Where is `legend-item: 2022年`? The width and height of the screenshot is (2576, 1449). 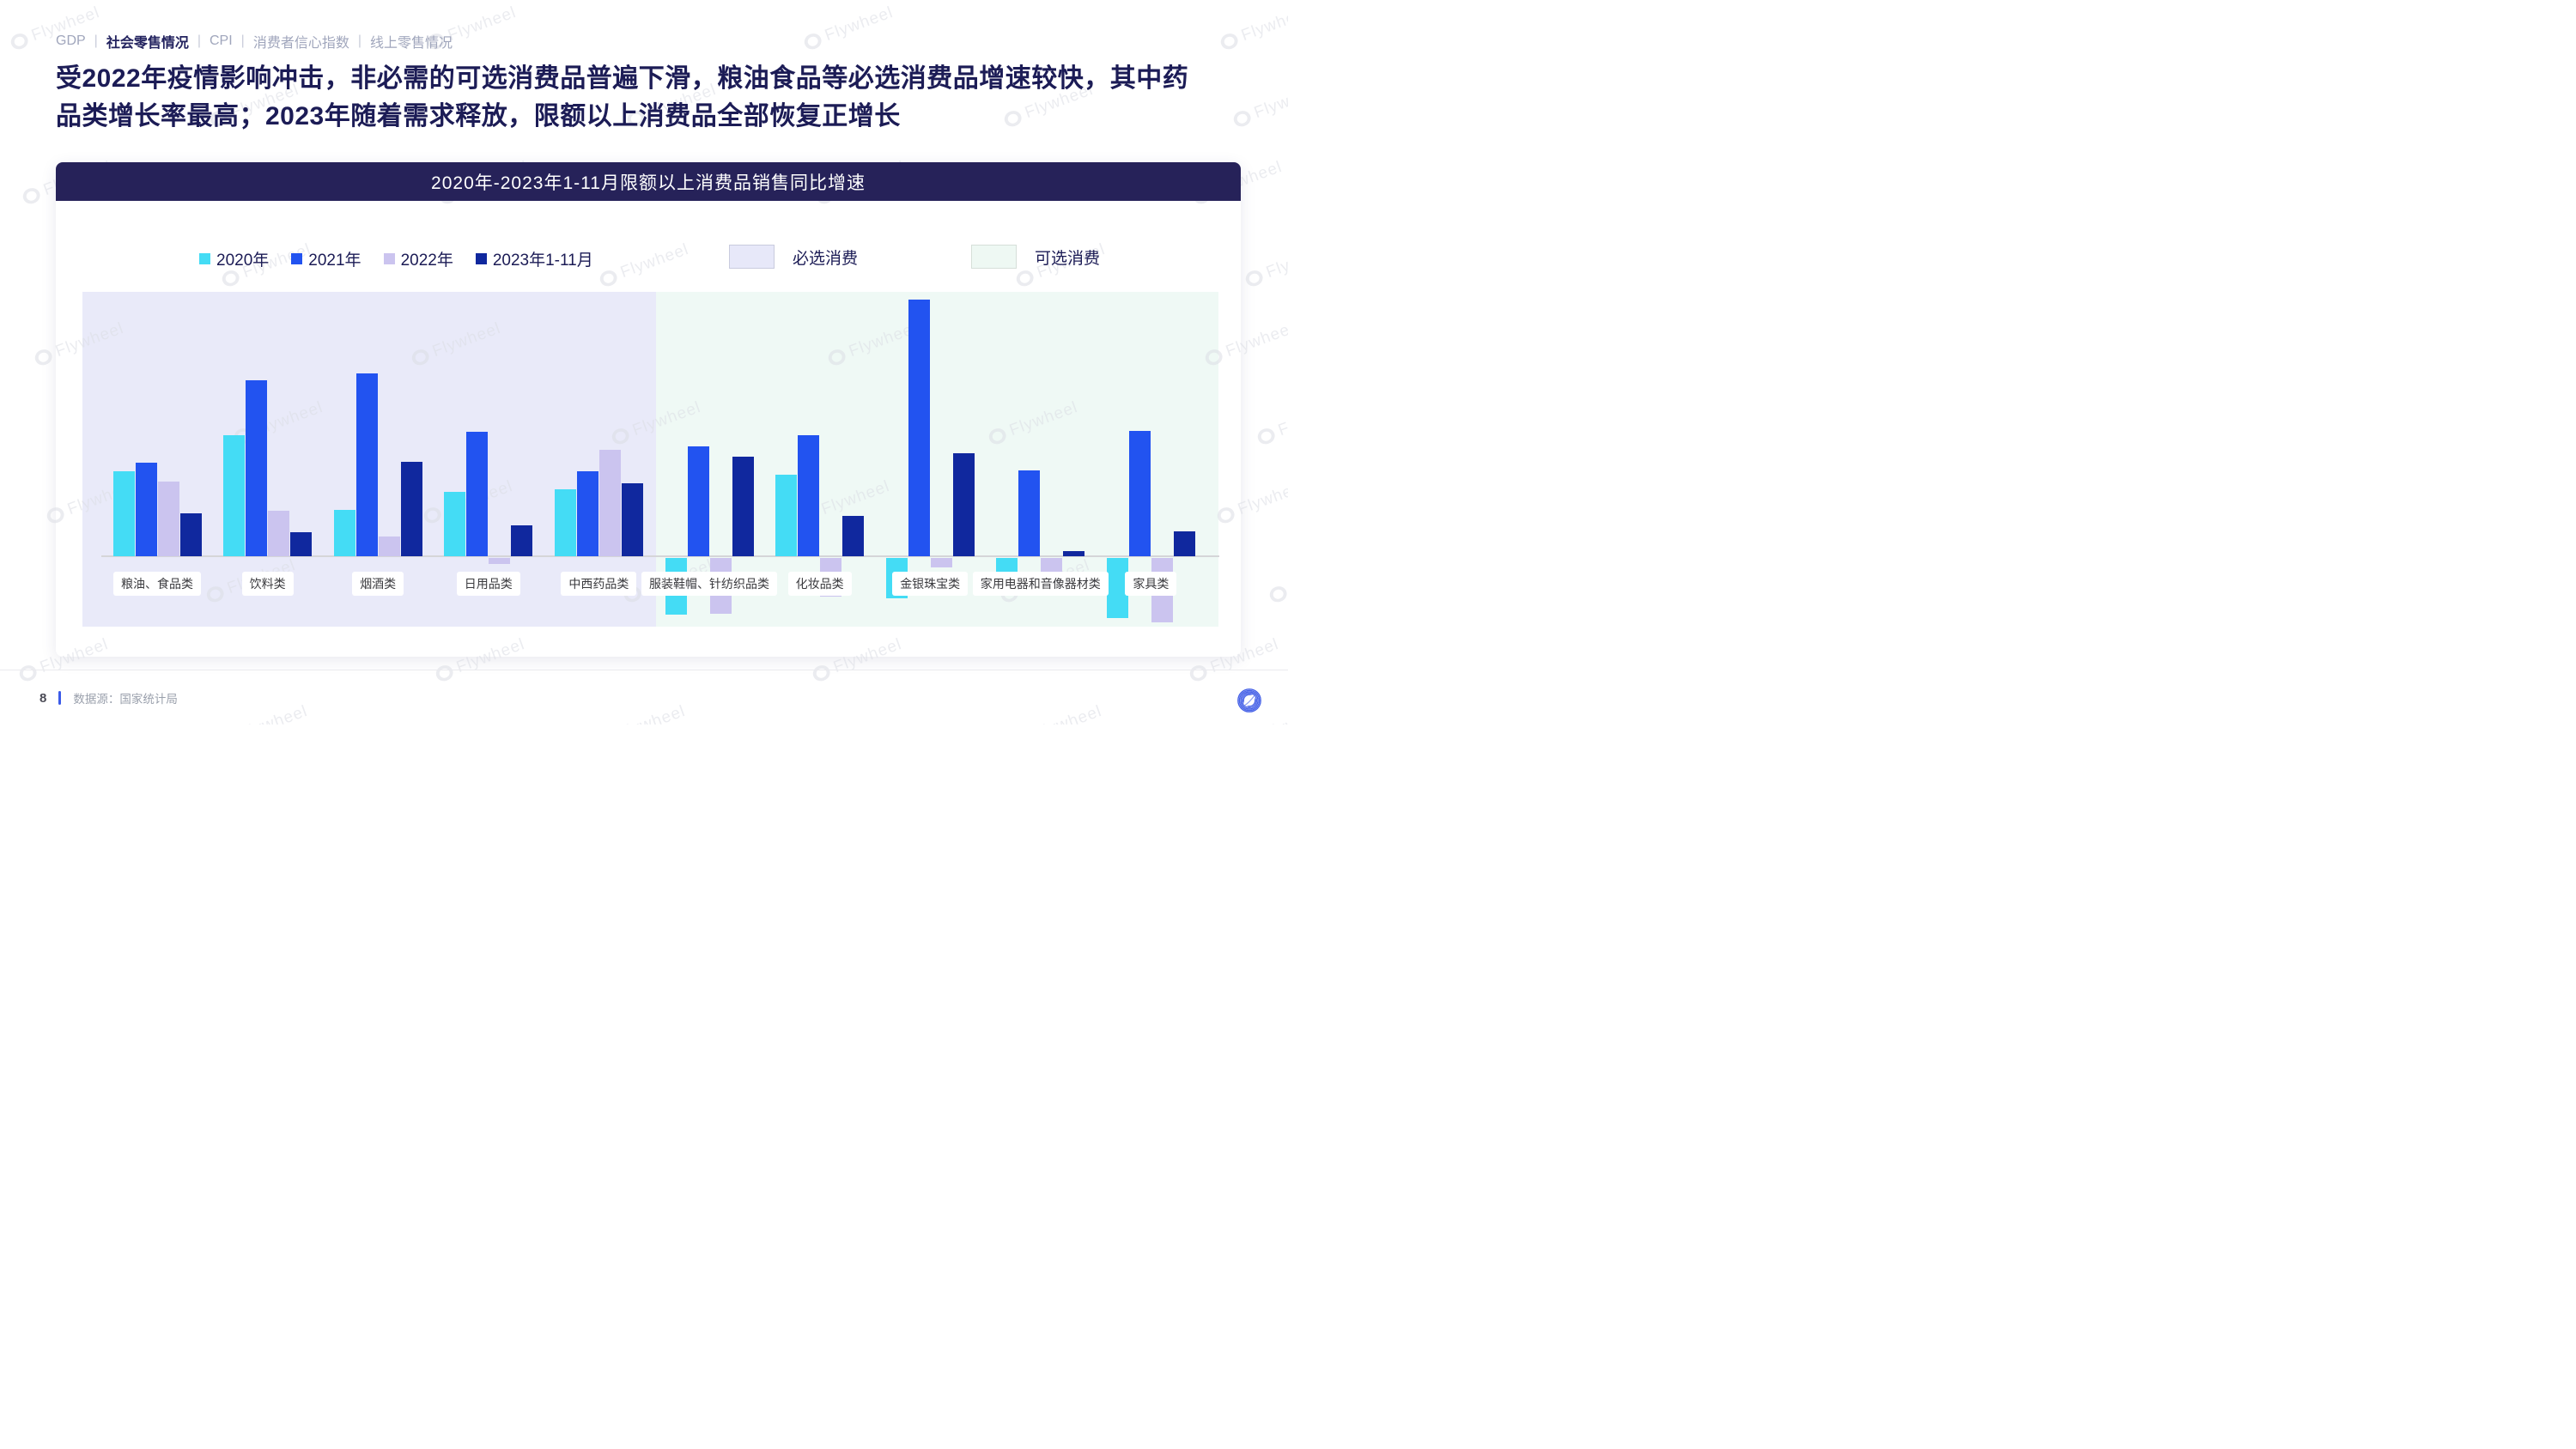
legend-item: 2022年 is located at coordinates (418, 258).